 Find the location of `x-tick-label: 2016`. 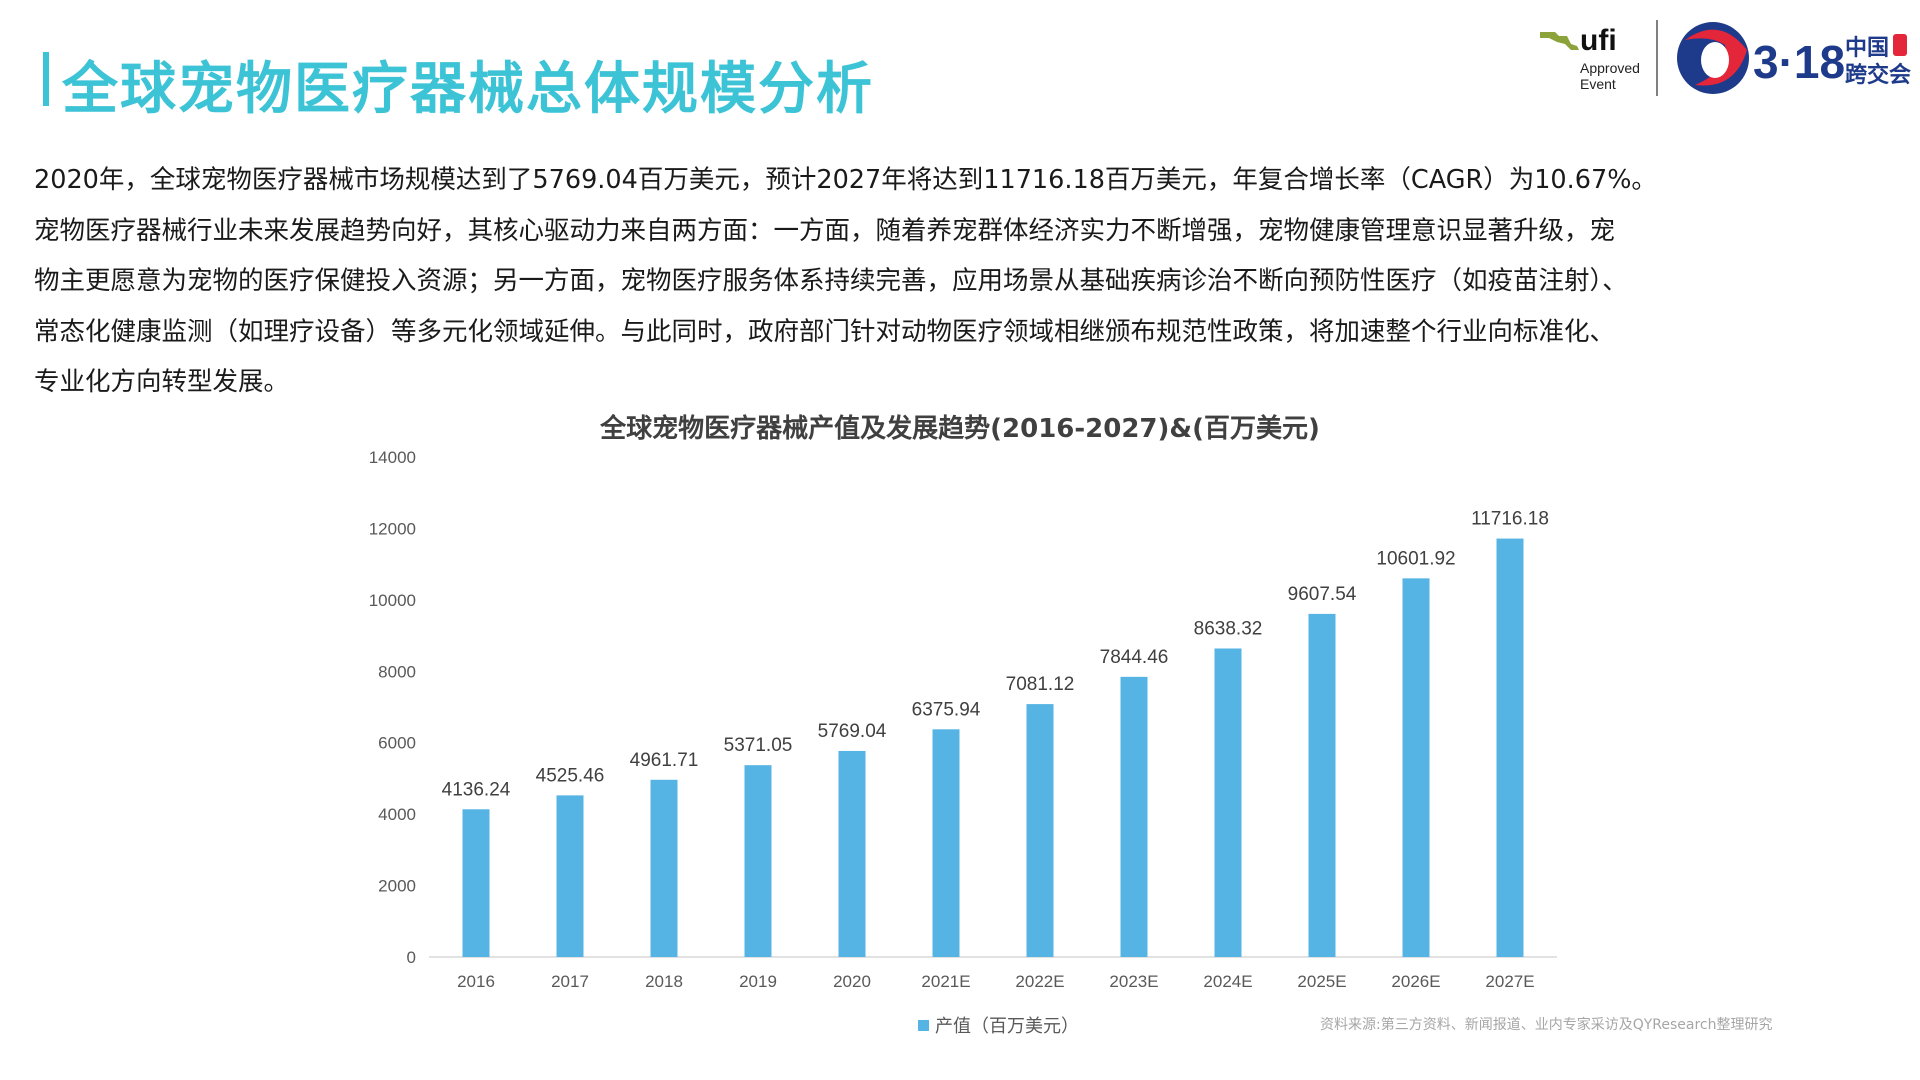

x-tick-label: 2016 is located at coordinates (476, 981).